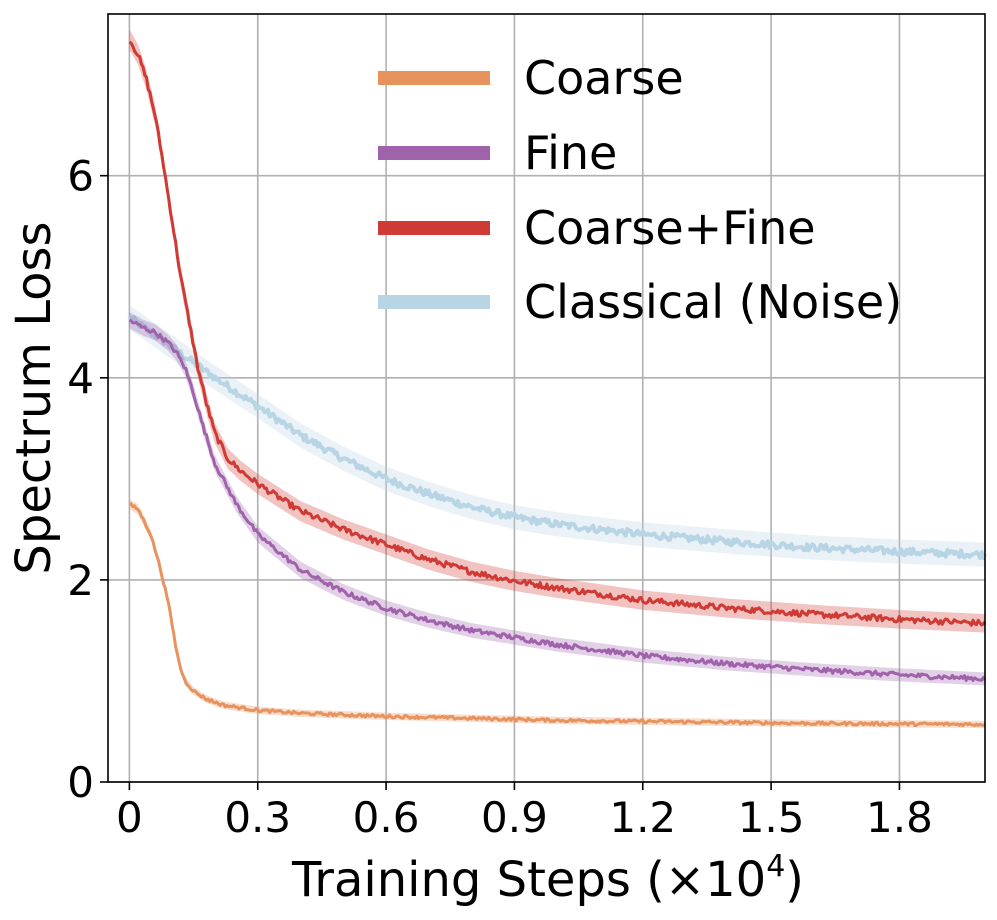  I want to click on x-axis-label-close: ), so click(794, 880).